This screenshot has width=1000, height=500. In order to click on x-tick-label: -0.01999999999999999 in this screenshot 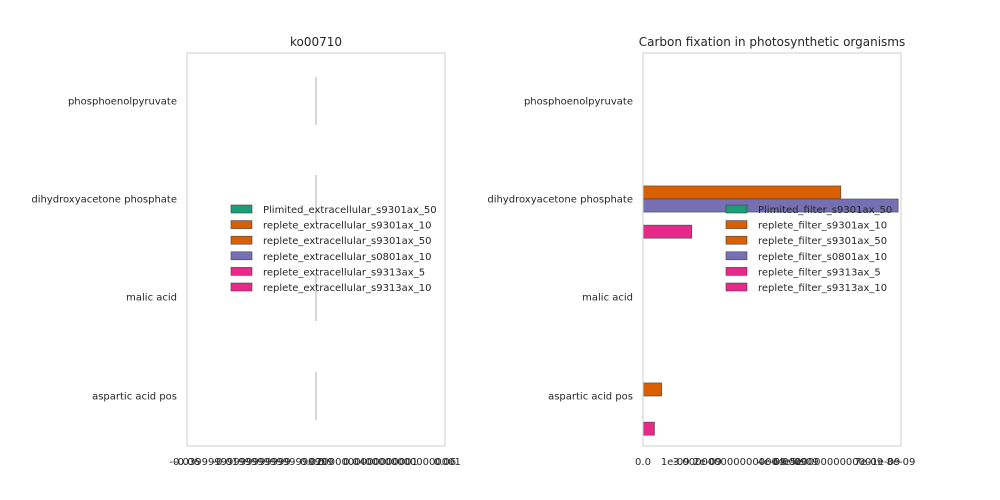, I will do `click(272, 462)`.